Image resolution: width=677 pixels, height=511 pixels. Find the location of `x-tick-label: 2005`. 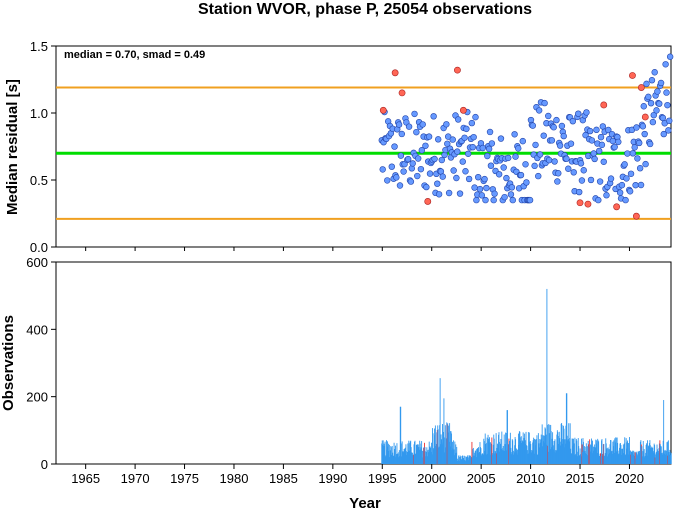

x-tick-label: 2005 is located at coordinates (481, 478).